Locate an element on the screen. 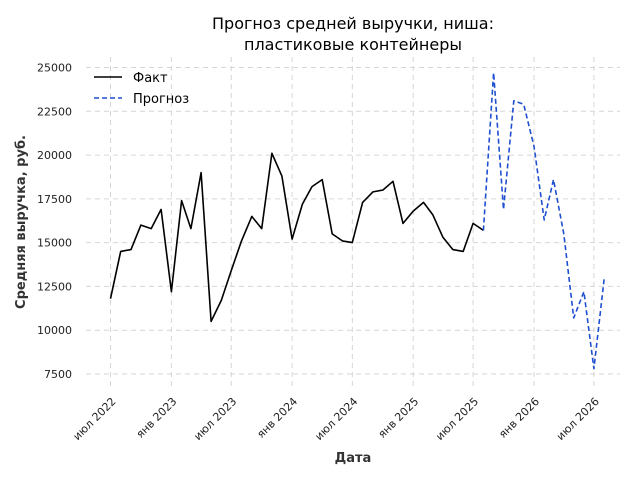 This screenshot has width=640, height=480. chart-title-line-2: пластиковые контейнеры is located at coordinates (353, 44).